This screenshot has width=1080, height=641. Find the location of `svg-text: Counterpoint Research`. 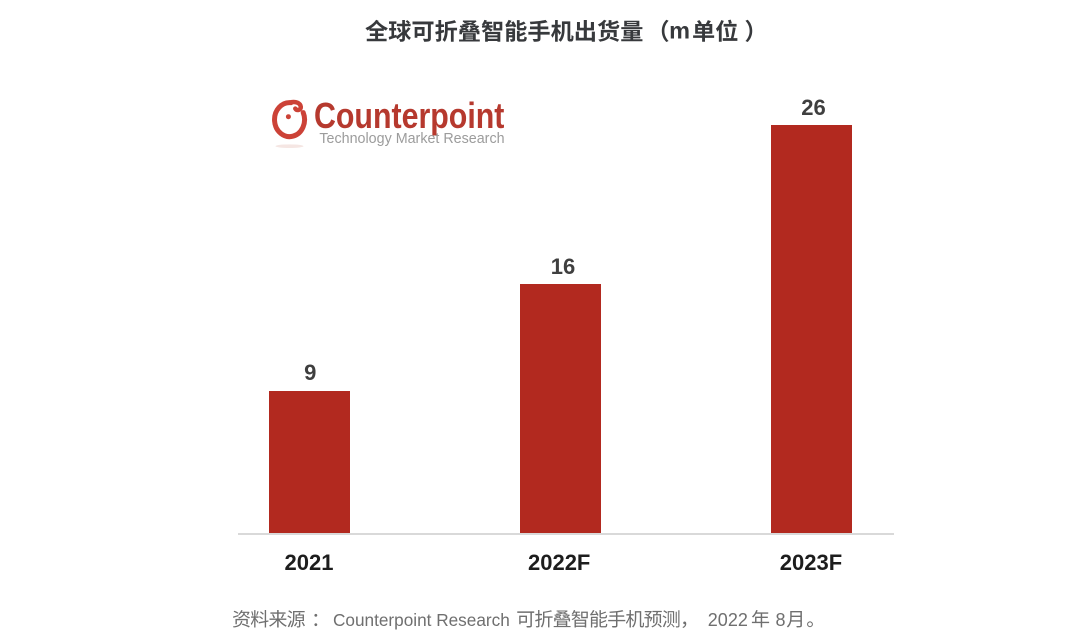

svg-text: Counterpoint Research is located at coordinates (421, 620).